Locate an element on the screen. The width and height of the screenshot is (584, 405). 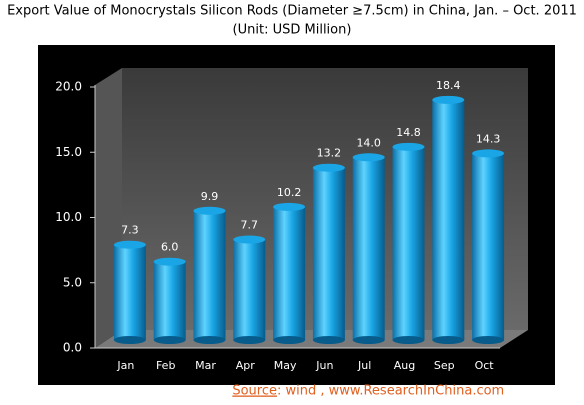
x-tick-label: Sep is located at coordinates (444, 365).